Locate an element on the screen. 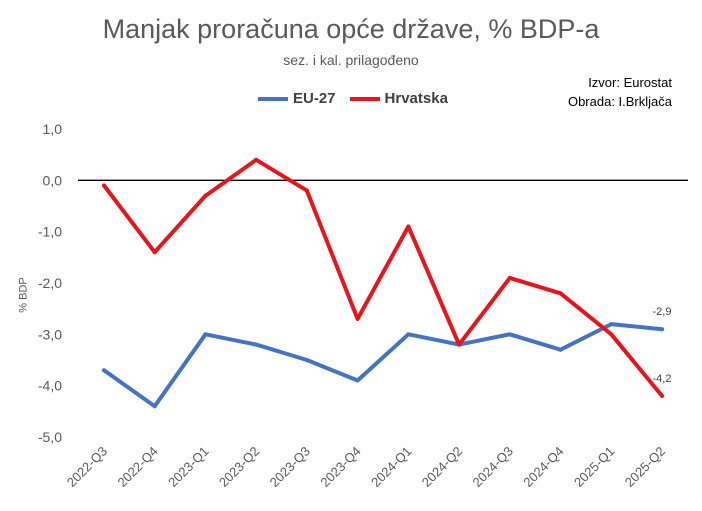  y-tick-label: -5,0 is located at coordinates (50, 437).